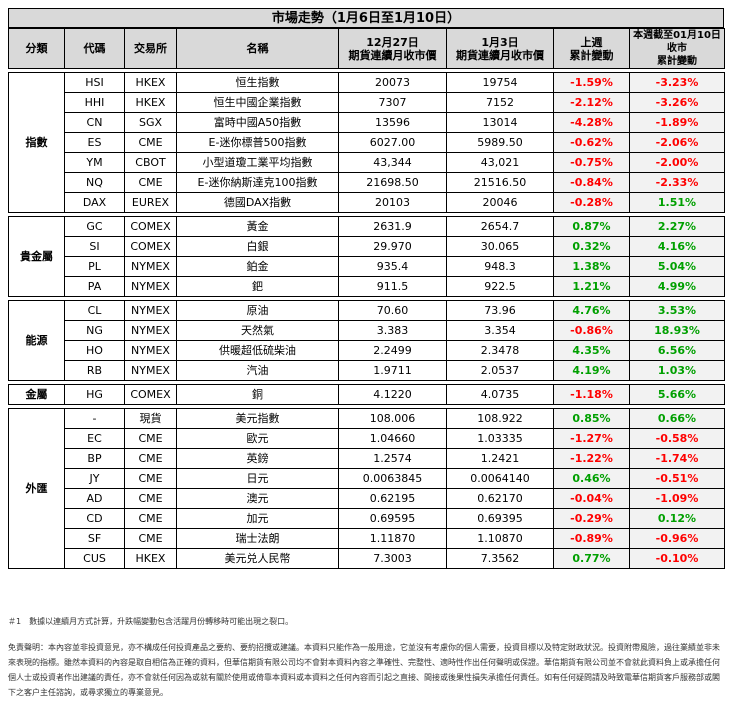  What do you see at coordinates (392, 42) in the screenshot?
I see `header-price-dec27-date: 12月27日` at bounding box center [392, 42].